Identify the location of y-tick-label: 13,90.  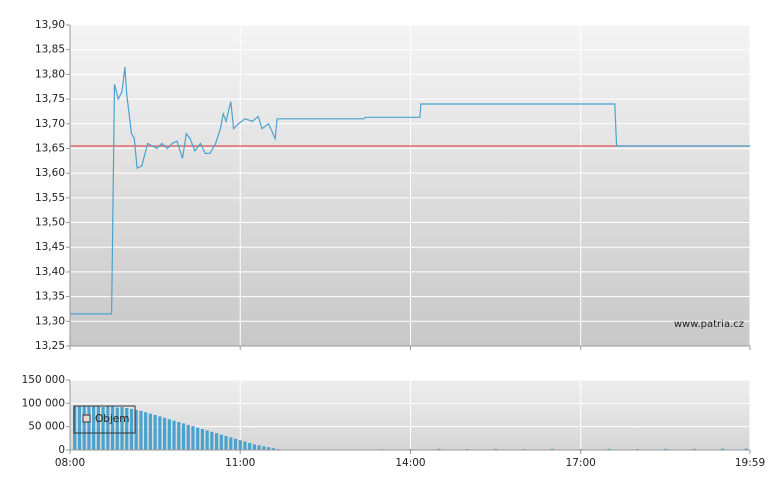
(50, 25).